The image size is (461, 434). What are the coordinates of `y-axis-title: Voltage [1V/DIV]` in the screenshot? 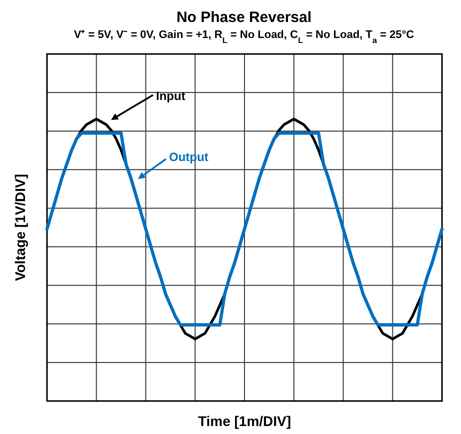 It's located at (20, 228).